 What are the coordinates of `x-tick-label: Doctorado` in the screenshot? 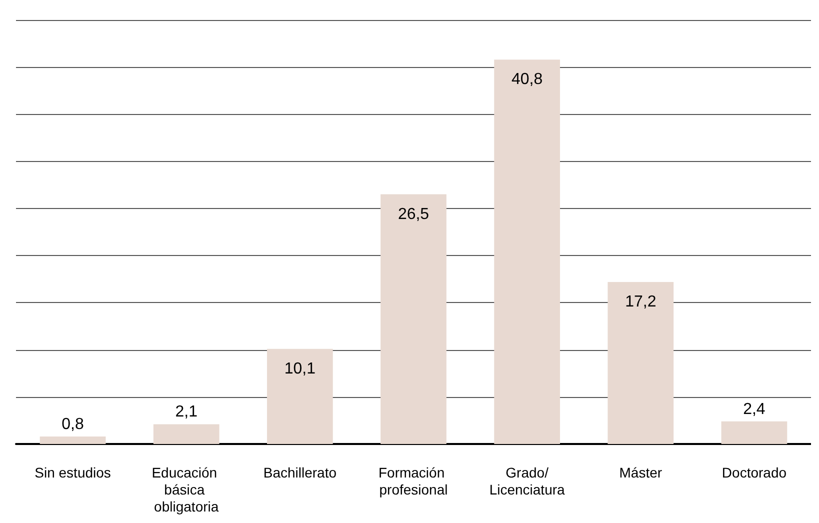 It's located at (754, 472).